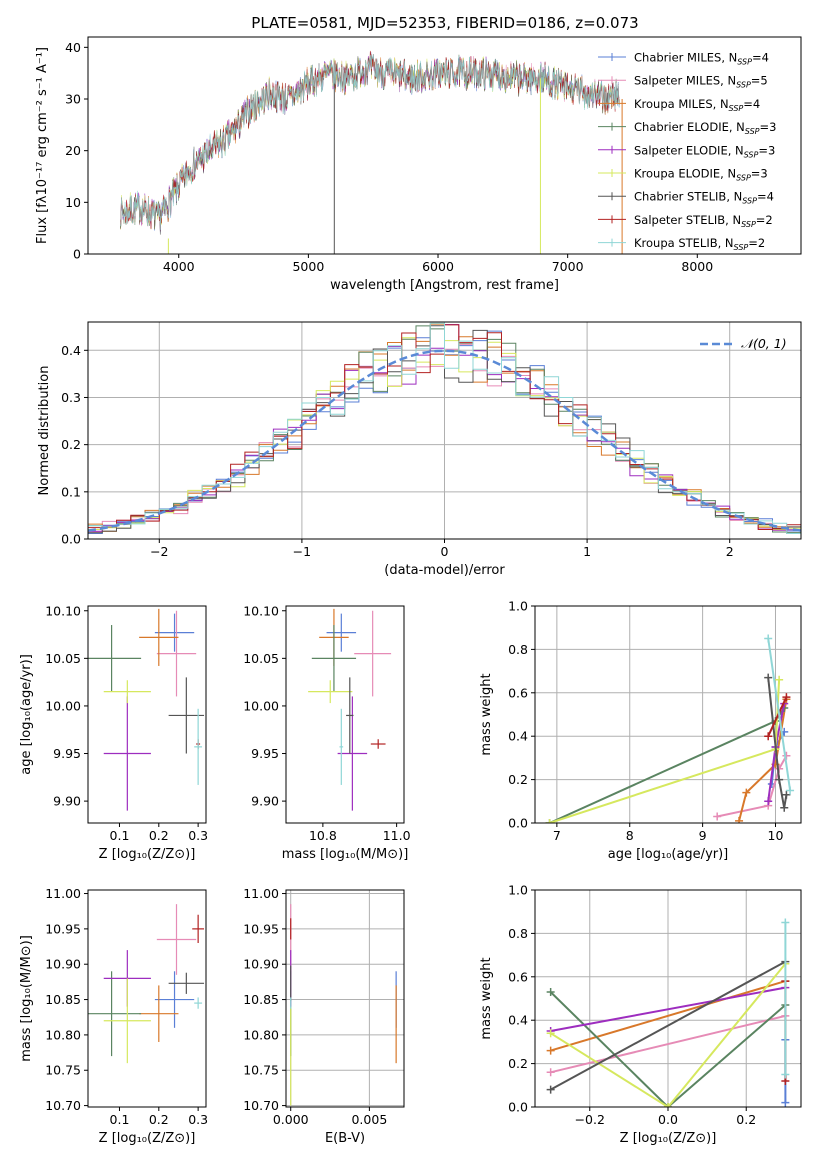 The width and height of the screenshot is (819, 1170). I want to click on weight-marker-kroupa_miles, so click(739, 819).